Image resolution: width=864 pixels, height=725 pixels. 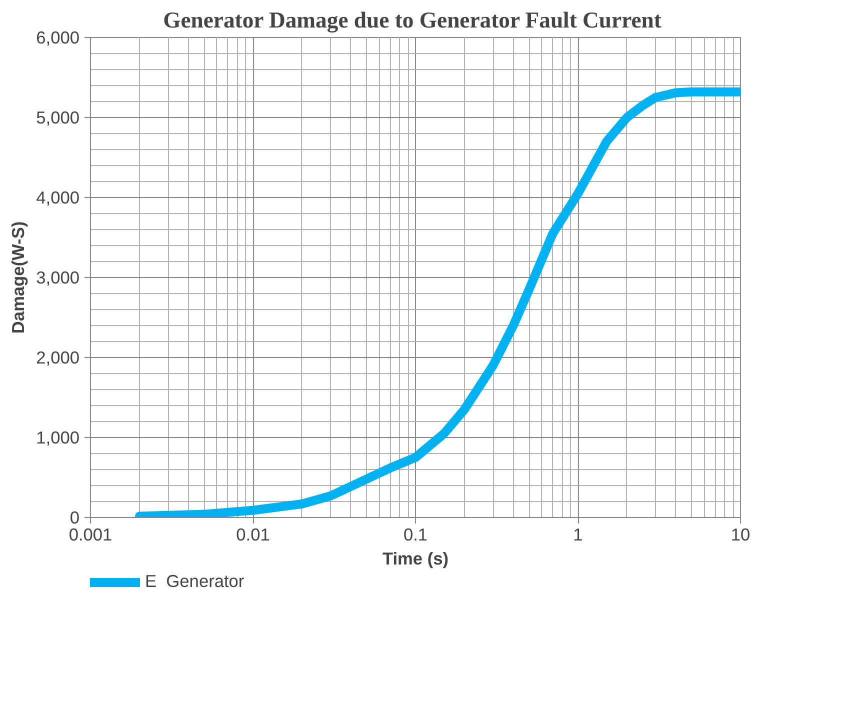 What do you see at coordinates (415, 534) in the screenshot?
I see `x-tick-label: 0.1` at bounding box center [415, 534].